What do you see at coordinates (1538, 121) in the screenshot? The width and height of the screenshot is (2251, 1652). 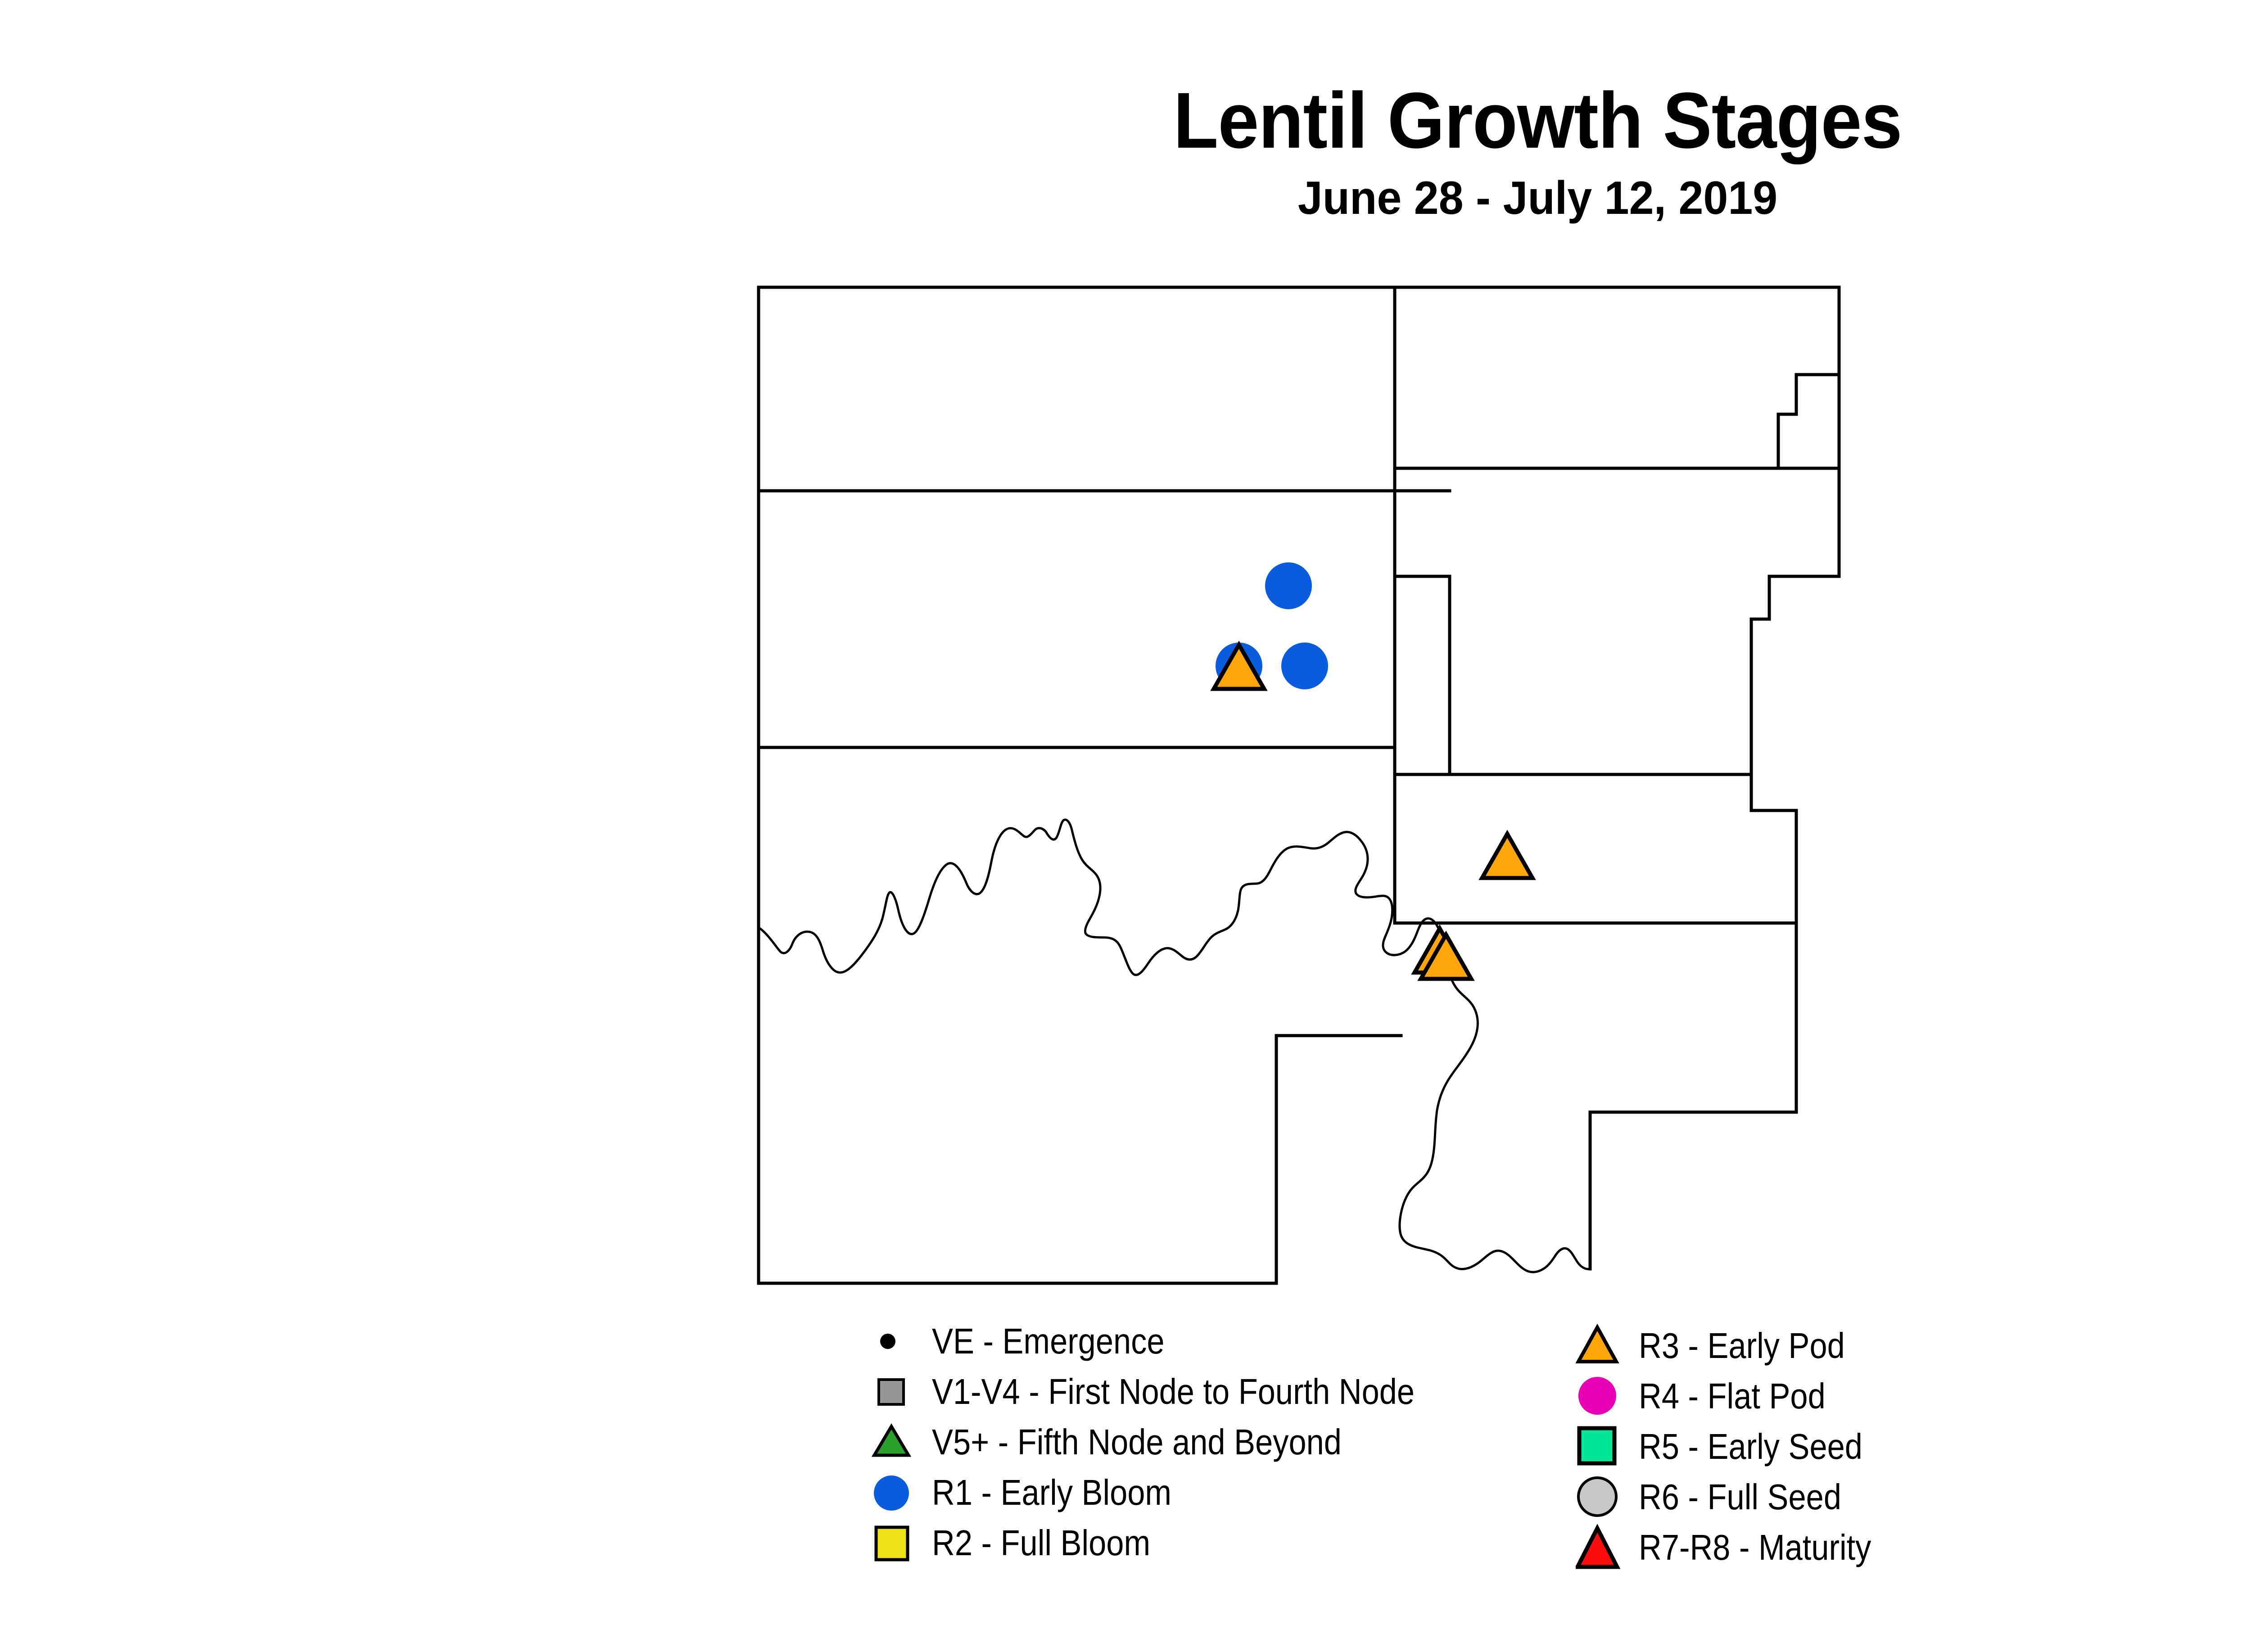 I see `page-title: Lentil Growth Stages` at bounding box center [1538, 121].